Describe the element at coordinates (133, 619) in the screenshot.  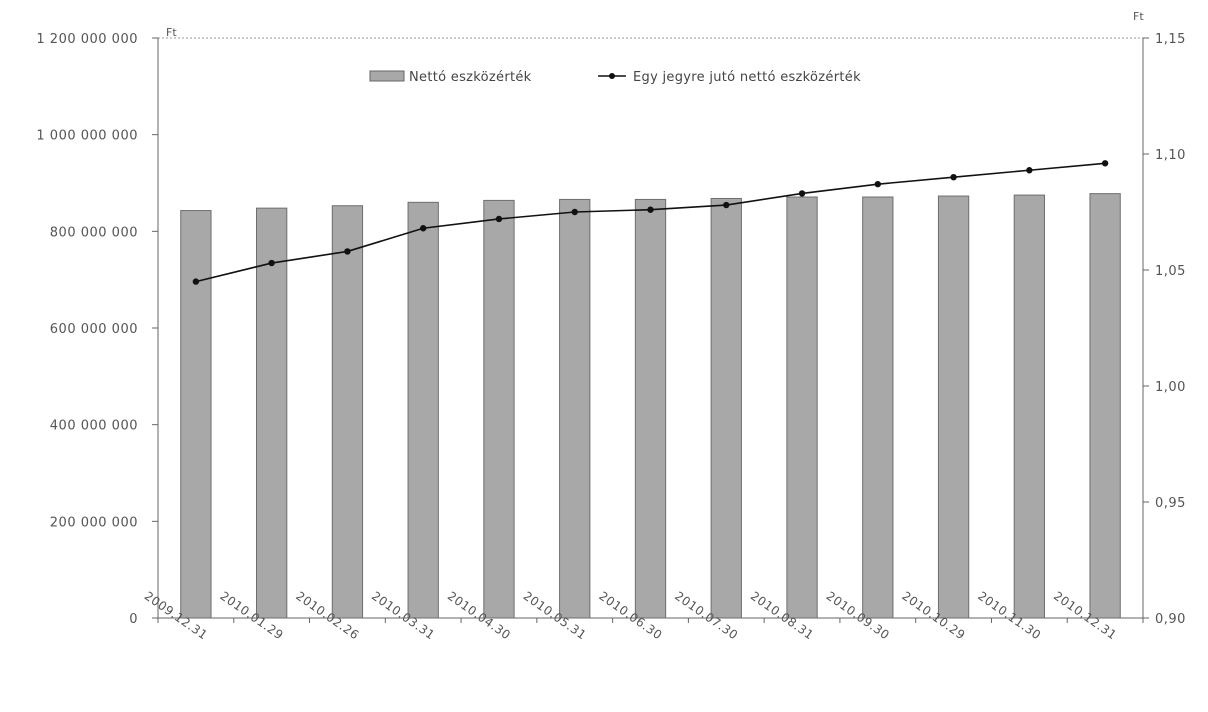
I see `left-tick-label: 0` at that location.